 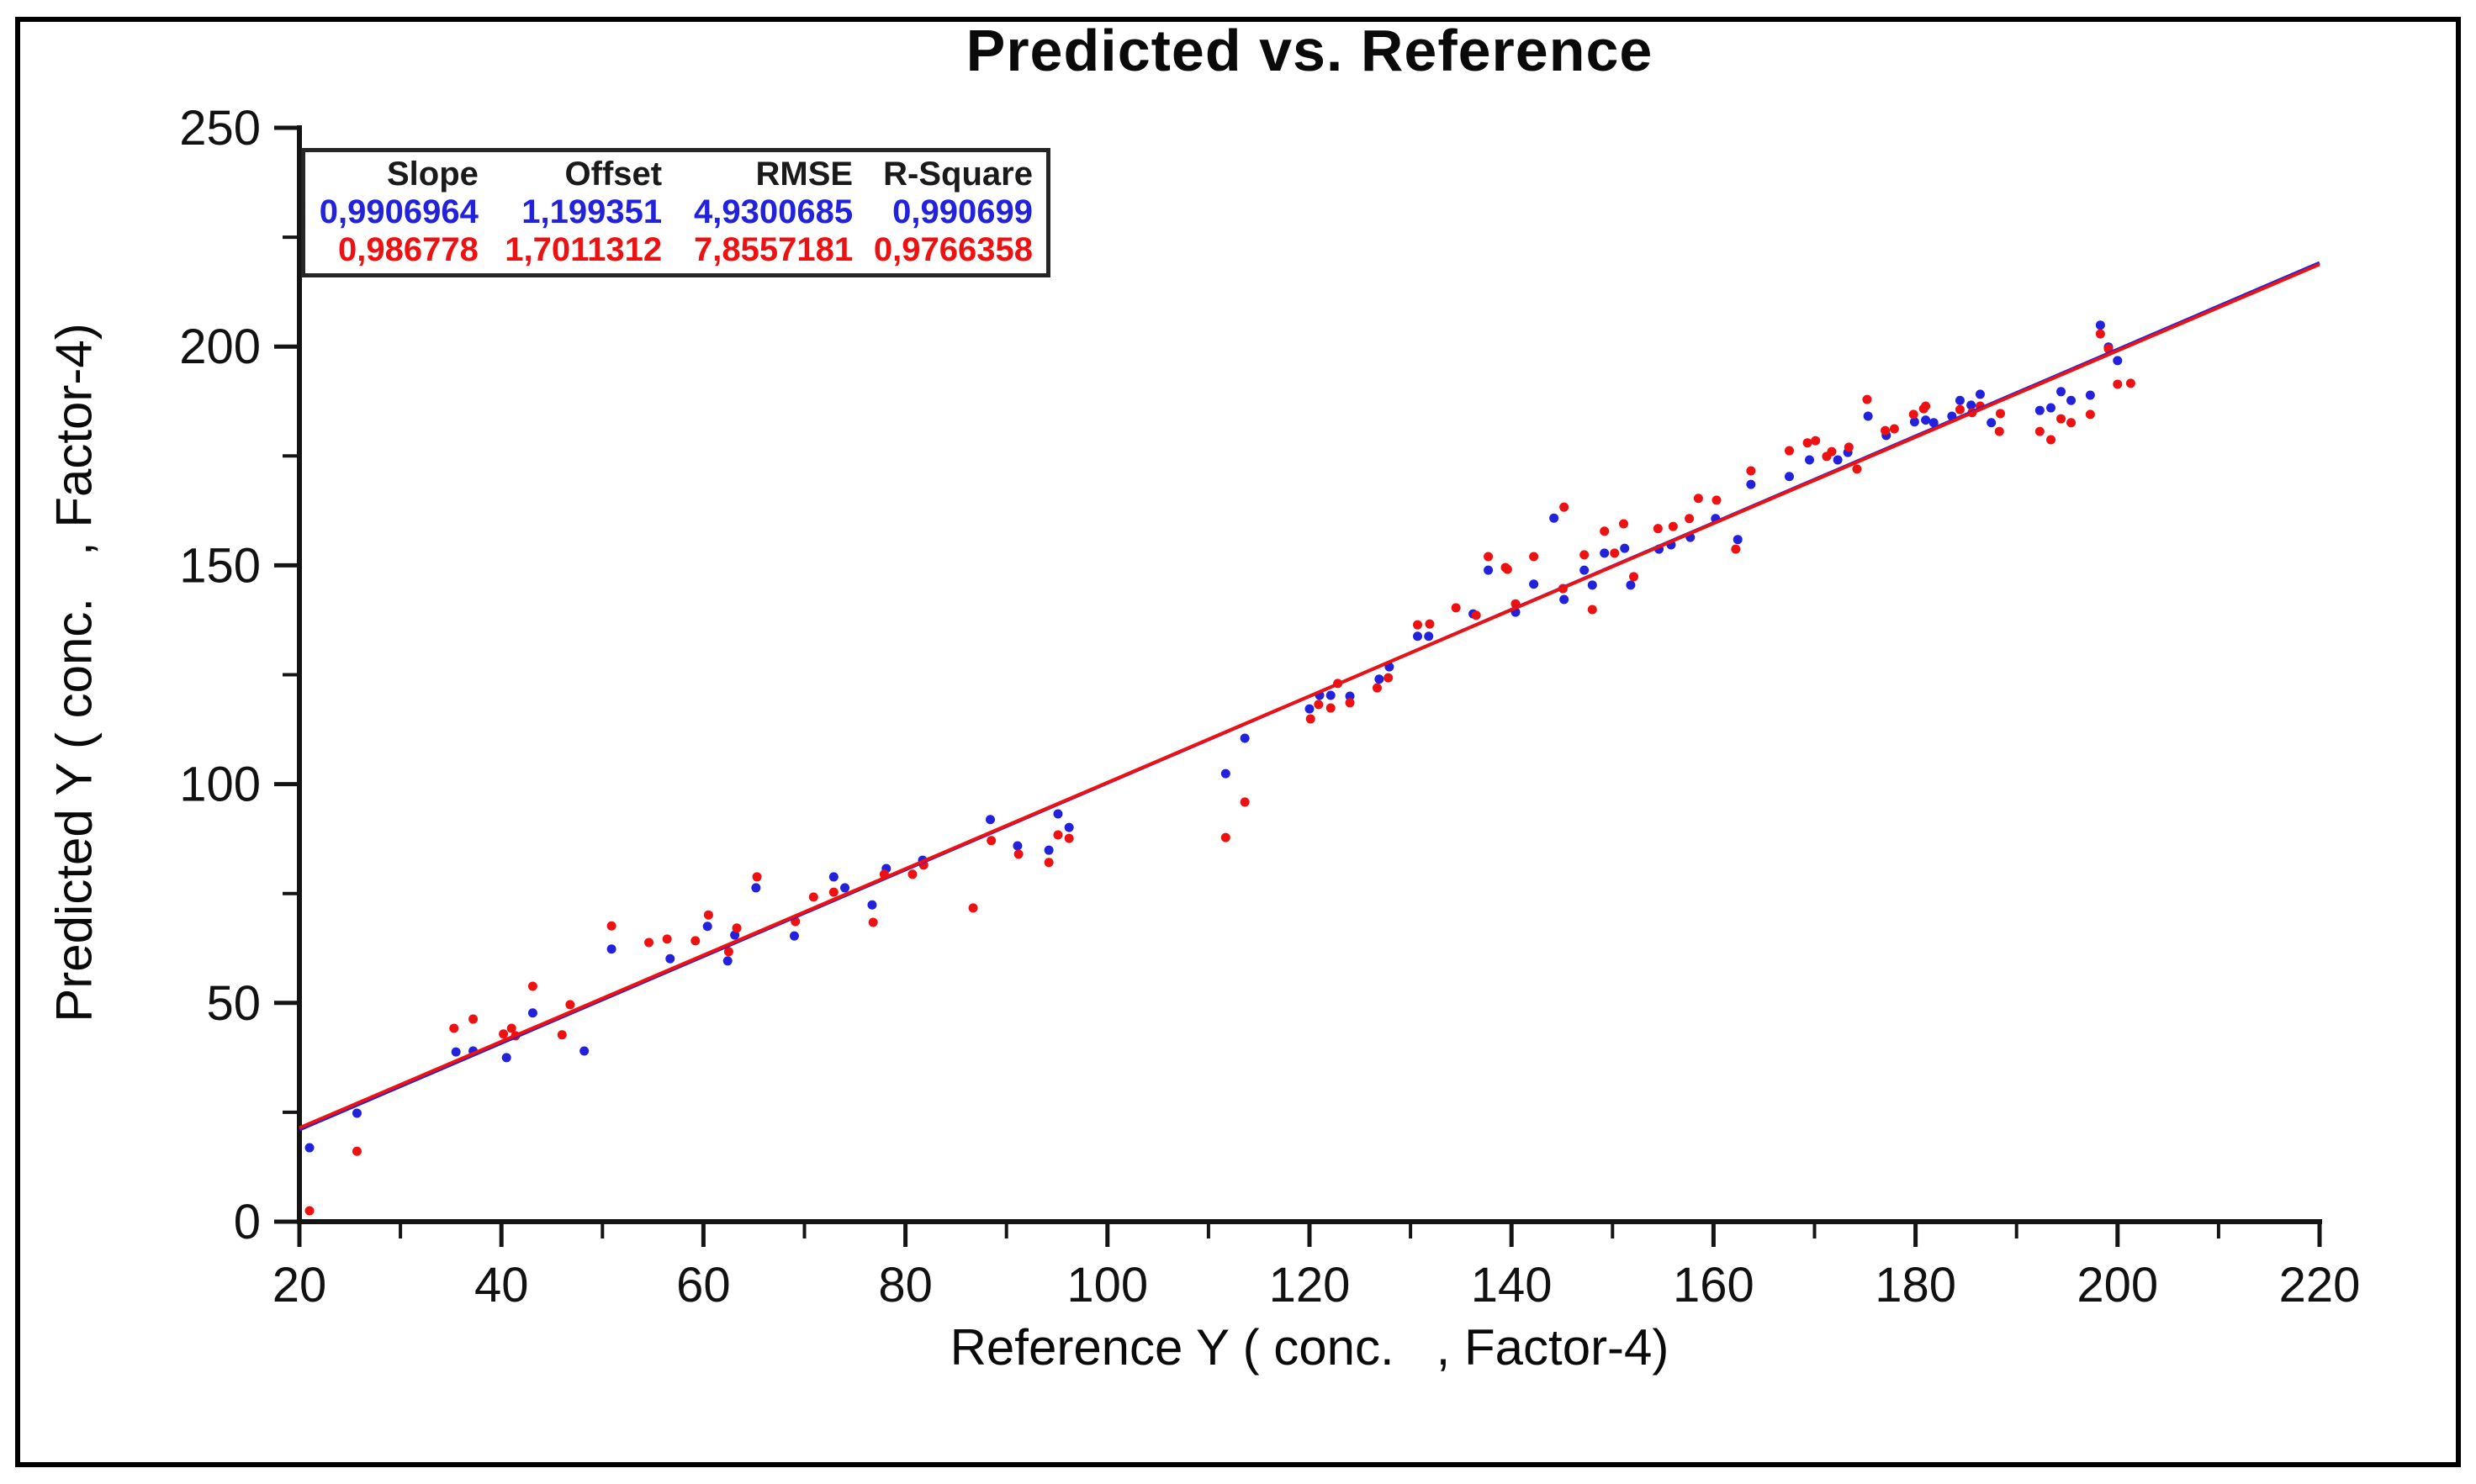 I want to click on stats-value-row0-rmse: 4,9300685, so click(x=774, y=211).